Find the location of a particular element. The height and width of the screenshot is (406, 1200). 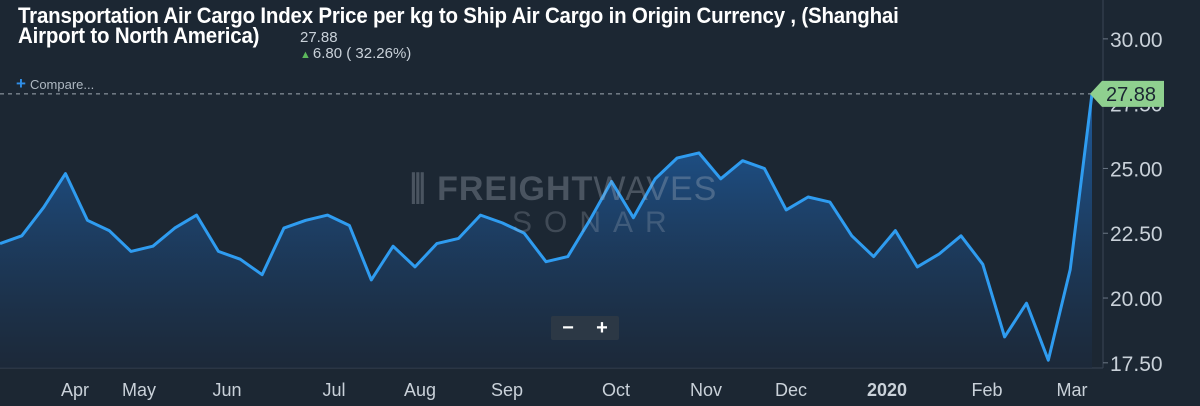

price-change-value: 6.80 ( 32.26%) is located at coordinates (362, 53).